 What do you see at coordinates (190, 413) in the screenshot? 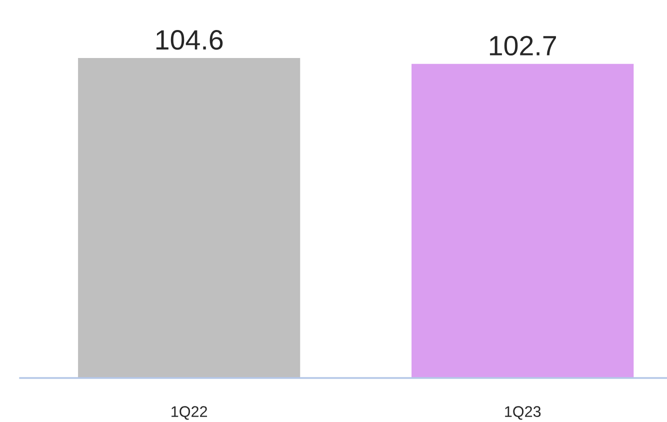
I see `x-tick-label: 1Q22` at bounding box center [190, 413].